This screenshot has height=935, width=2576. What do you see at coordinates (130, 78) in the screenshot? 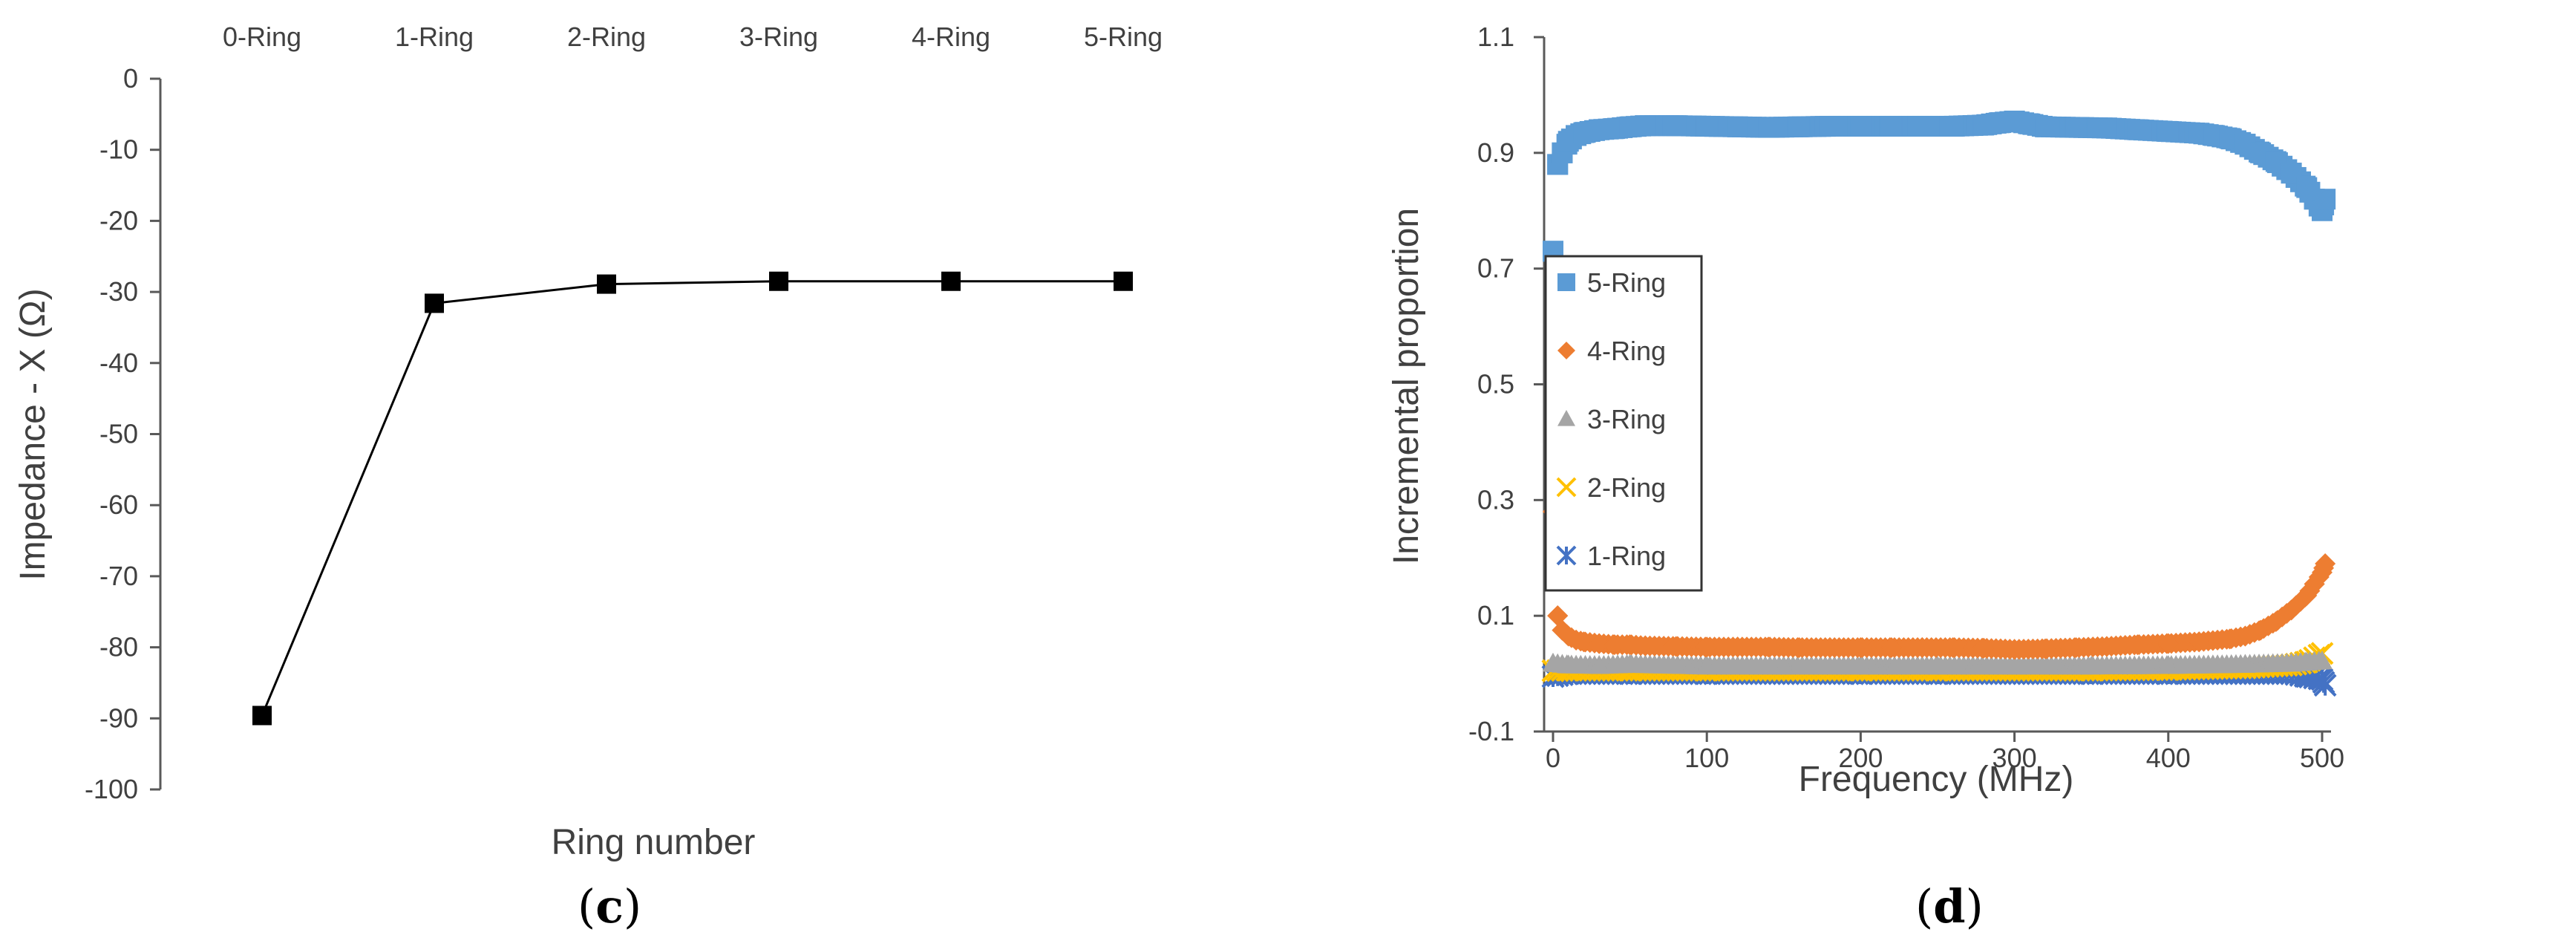
I see `chart-c-y-tick-label: 0` at bounding box center [130, 78].